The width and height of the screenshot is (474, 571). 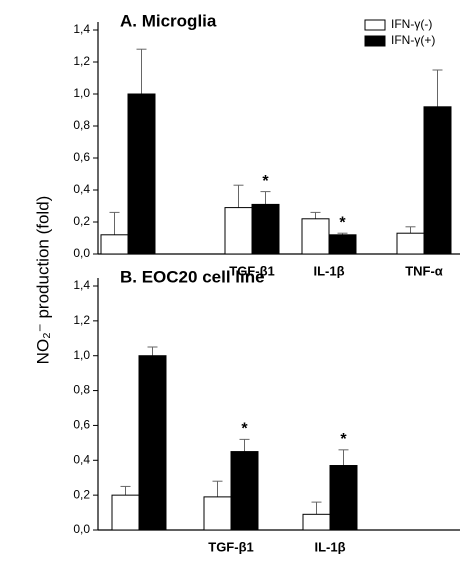 What do you see at coordinates (168, 20) in the screenshot?
I see `panel-title: A. Microglia` at bounding box center [168, 20].